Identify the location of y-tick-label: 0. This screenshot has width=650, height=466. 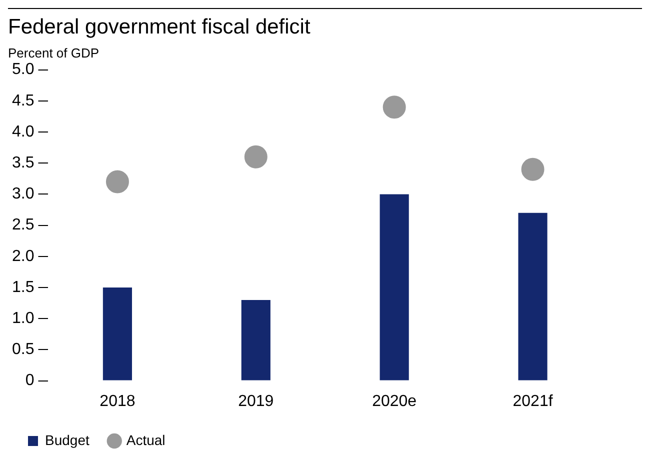
(29, 381).